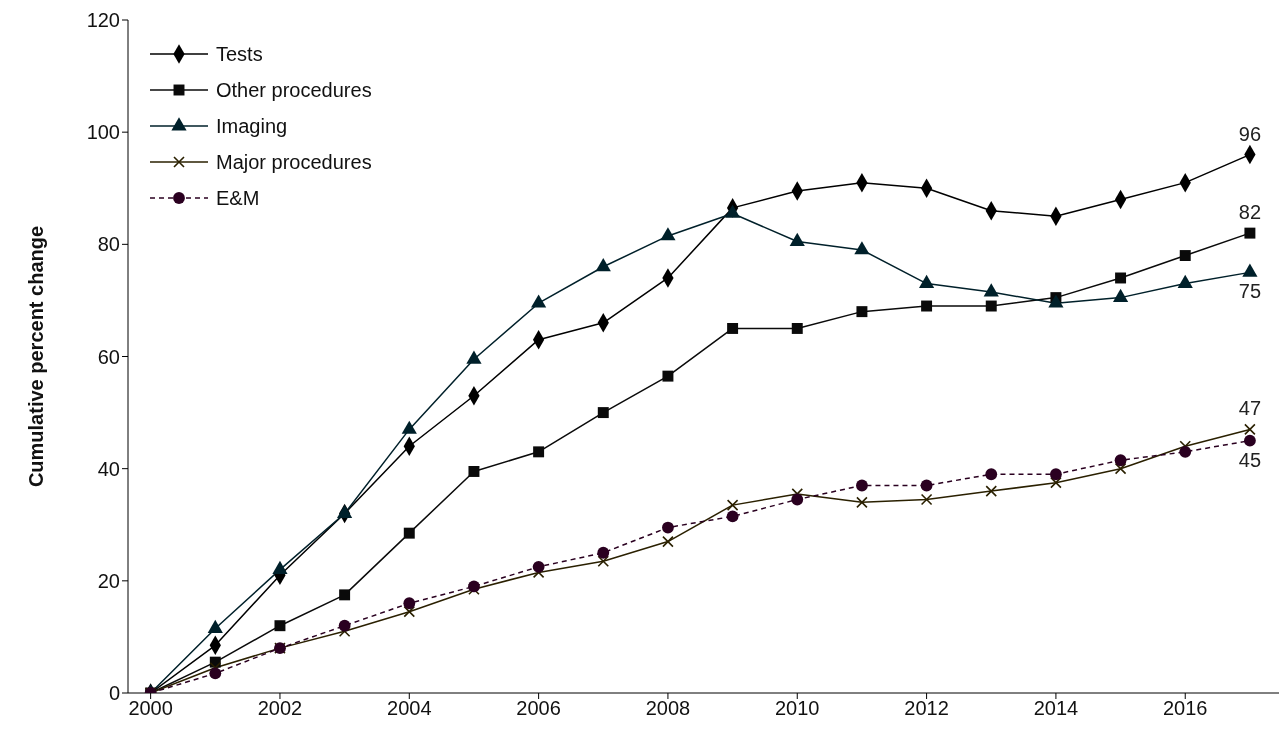 The width and height of the screenshot is (1287, 740). What do you see at coordinates (103, 132) in the screenshot?
I see `y-tick-label: 100` at bounding box center [103, 132].